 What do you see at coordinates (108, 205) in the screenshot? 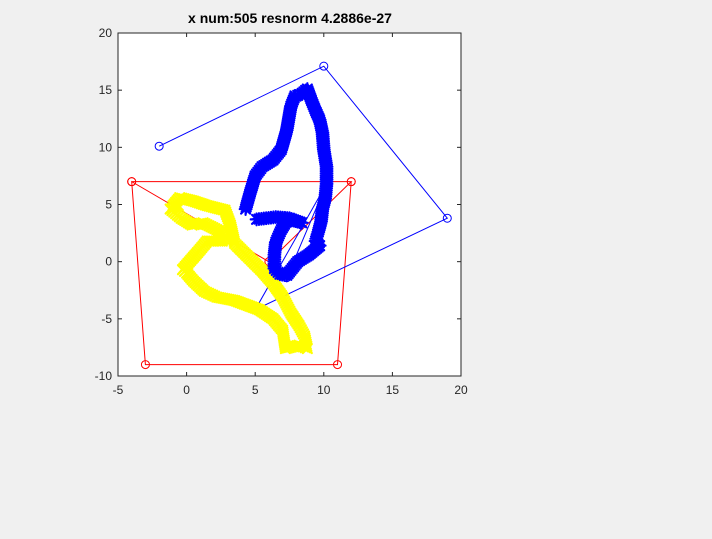
I see `y-tick-label: 5` at bounding box center [108, 205].